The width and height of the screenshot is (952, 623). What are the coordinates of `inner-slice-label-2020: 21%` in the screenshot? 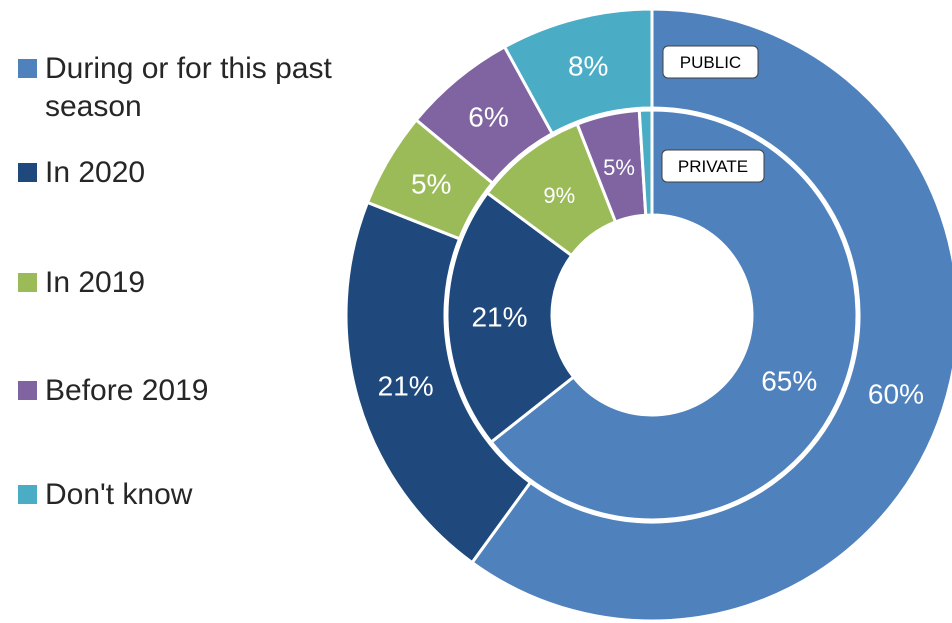 It's located at (499, 316).